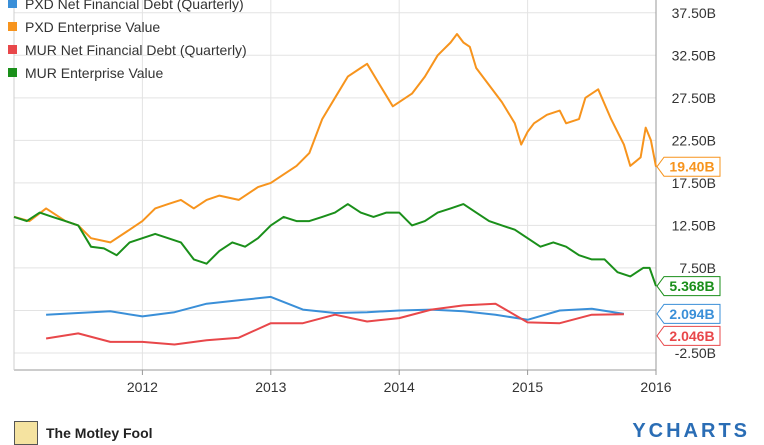 The height and width of the screenshot is (445, 764). Describe the element at coordinates (134, 6) in the screenshot. I see `legend-label-pxd-debt: PXD Net Financial Debt (Quarterly)` at that location.